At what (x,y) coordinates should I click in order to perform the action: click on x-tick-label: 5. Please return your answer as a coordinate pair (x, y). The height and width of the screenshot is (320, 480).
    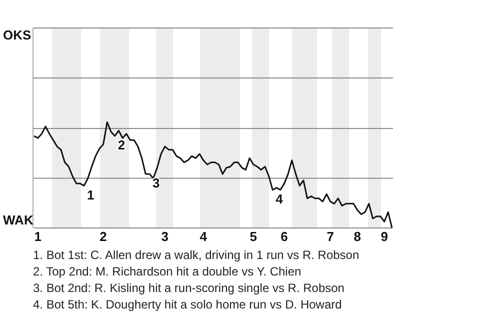
    Looking at the image, I should click on (254, 236).